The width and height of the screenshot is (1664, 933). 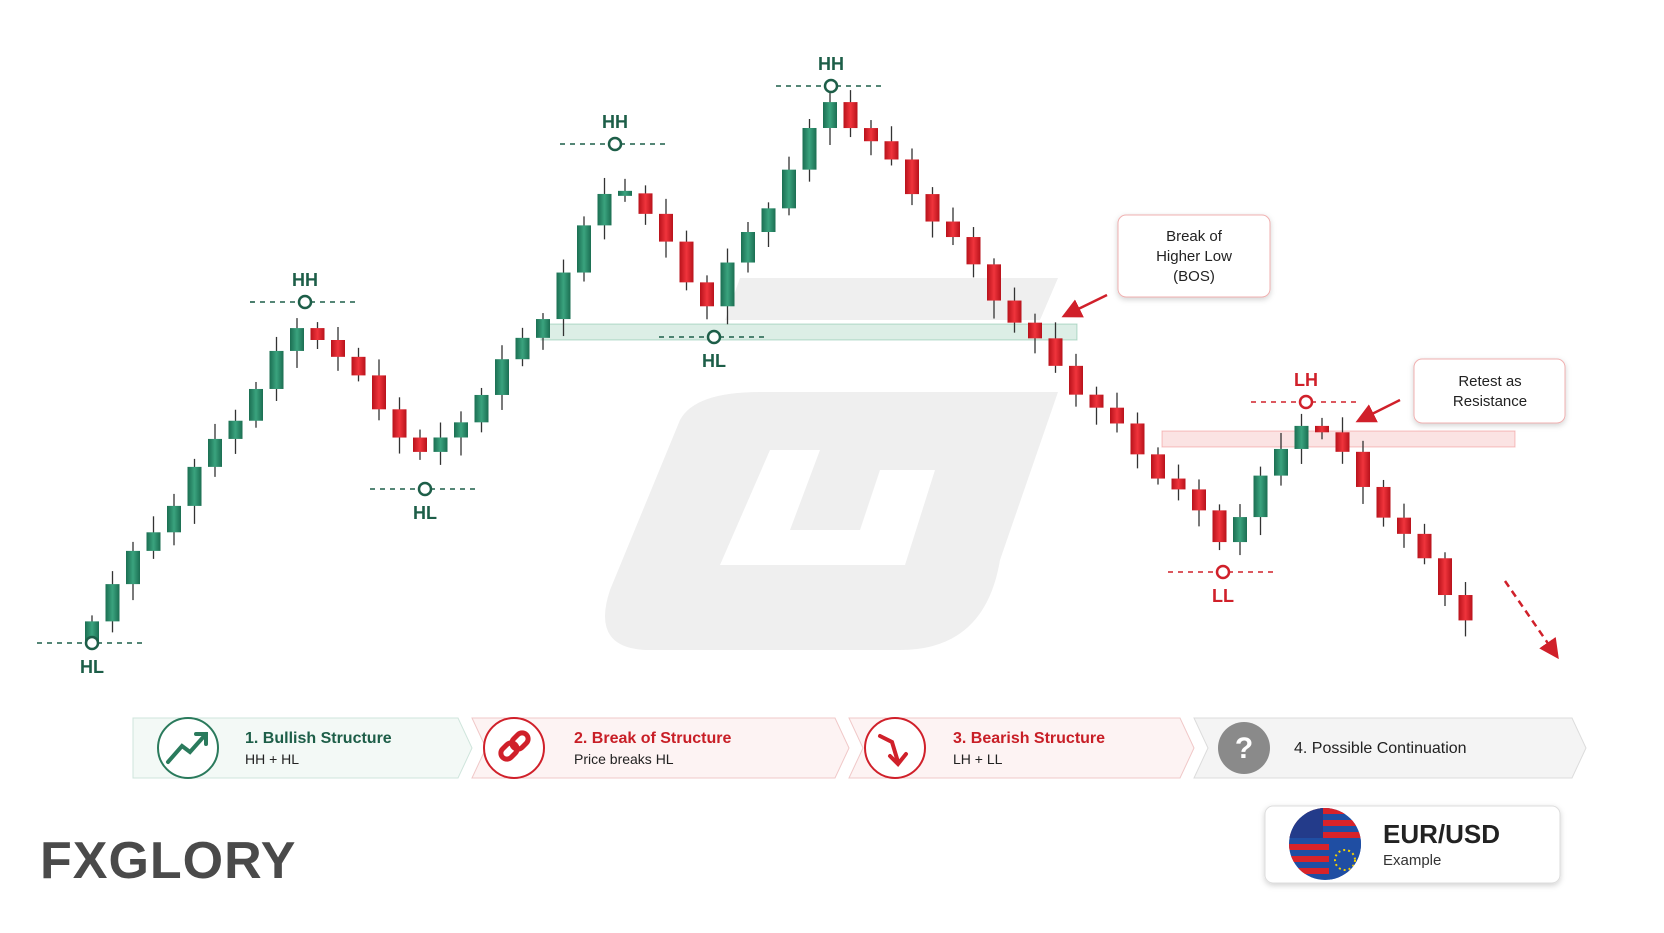 What do you see at coordinates (1412, 844) in the screenshot?
I see `badge: EUR/USD Example` at bounding box center [1412, 844].